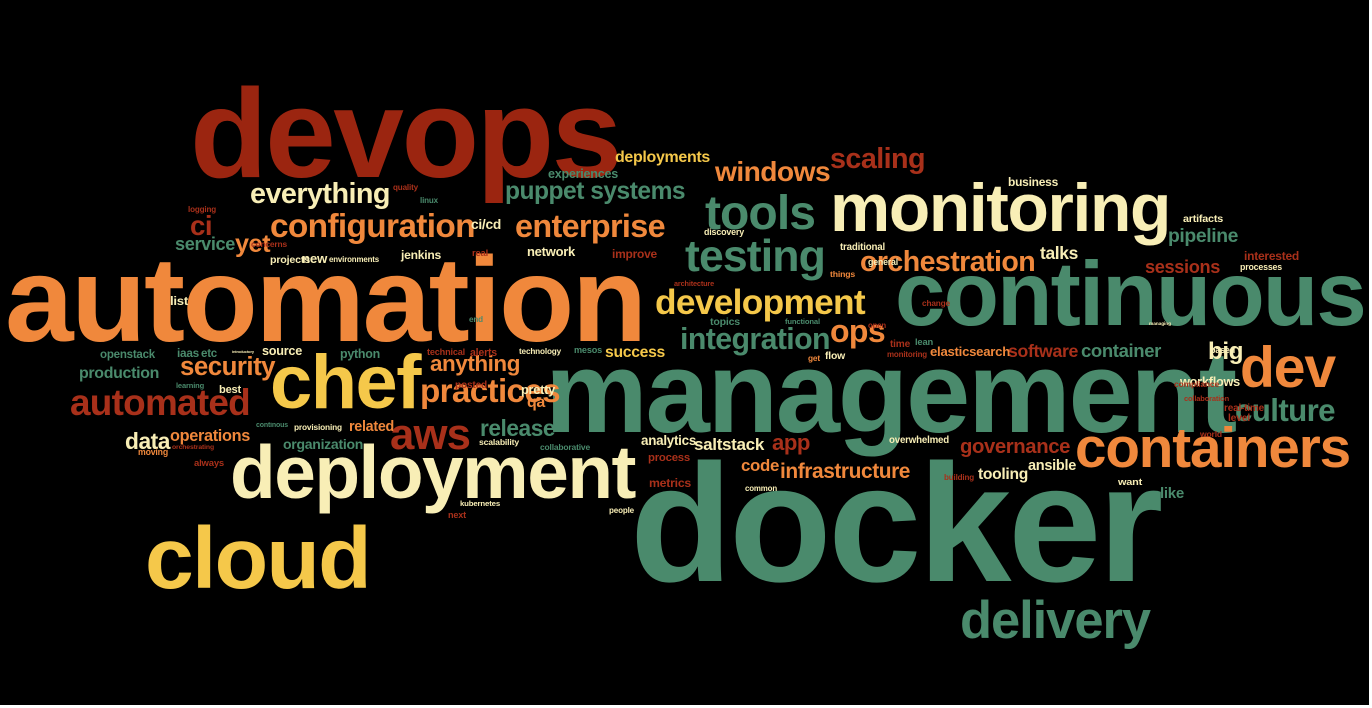  I want to click on word-related: related, so click(371, 427).